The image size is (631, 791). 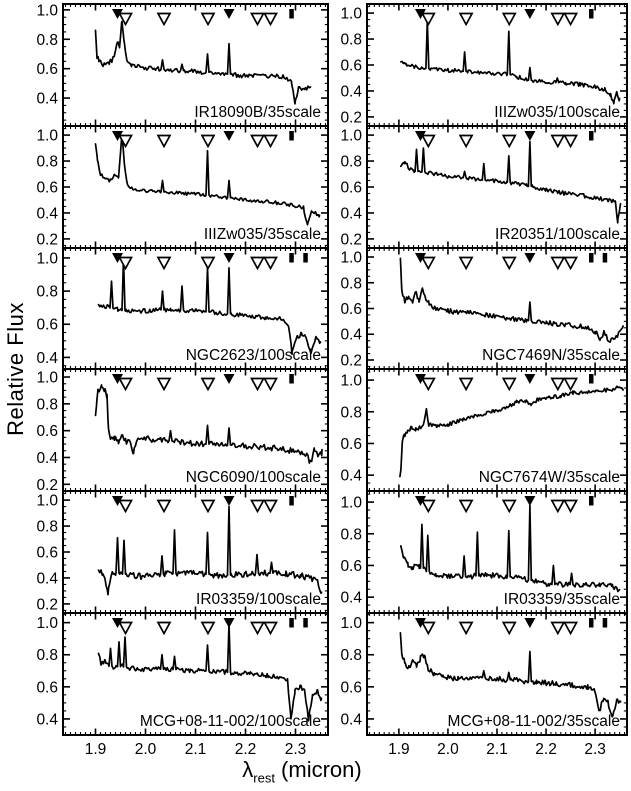 What do you see at coordinates (484, 430) in the screenshot?
I see `spectrum-panel-ngc7674w-35scale: 1.0 0.8 0.6 0.4 NGC7674W/35scale` at bounding box center [484, 430].